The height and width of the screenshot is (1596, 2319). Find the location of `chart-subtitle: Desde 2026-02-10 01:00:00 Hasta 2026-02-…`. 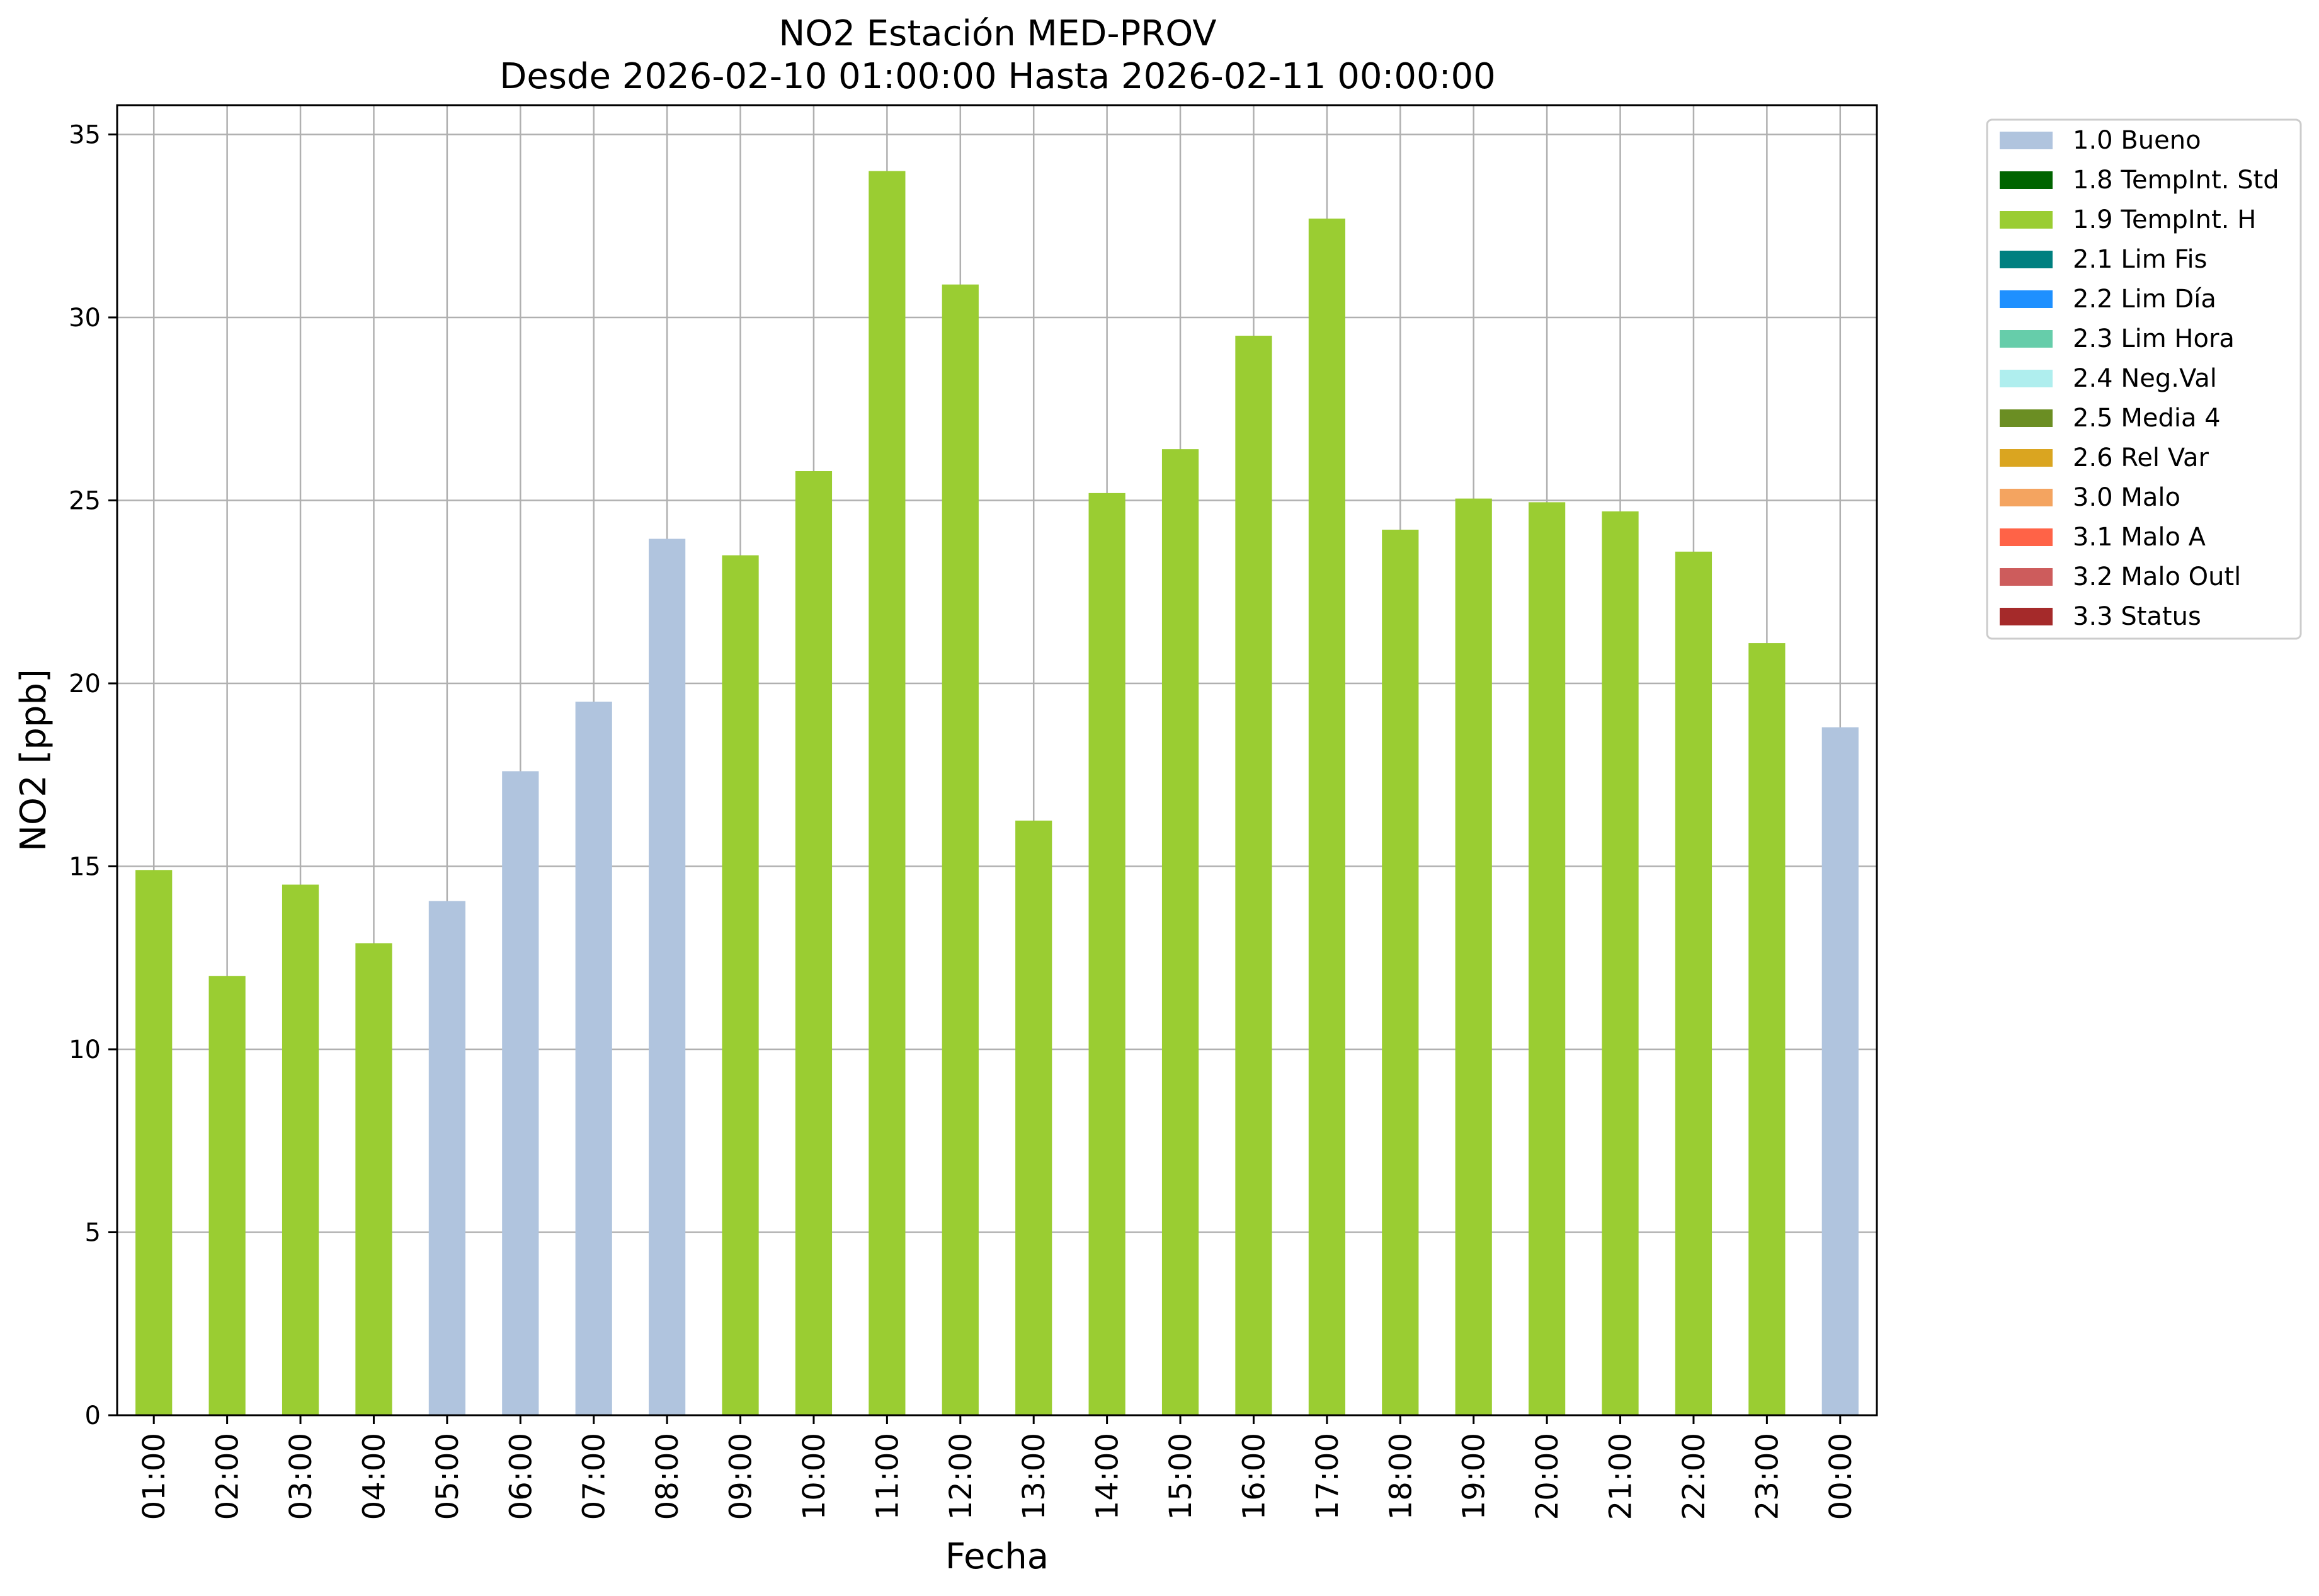

chart-subtitle: Desde 2026-02-10 01:00:00 Hasta 2026-02-… is located at coordinates (997, 76).